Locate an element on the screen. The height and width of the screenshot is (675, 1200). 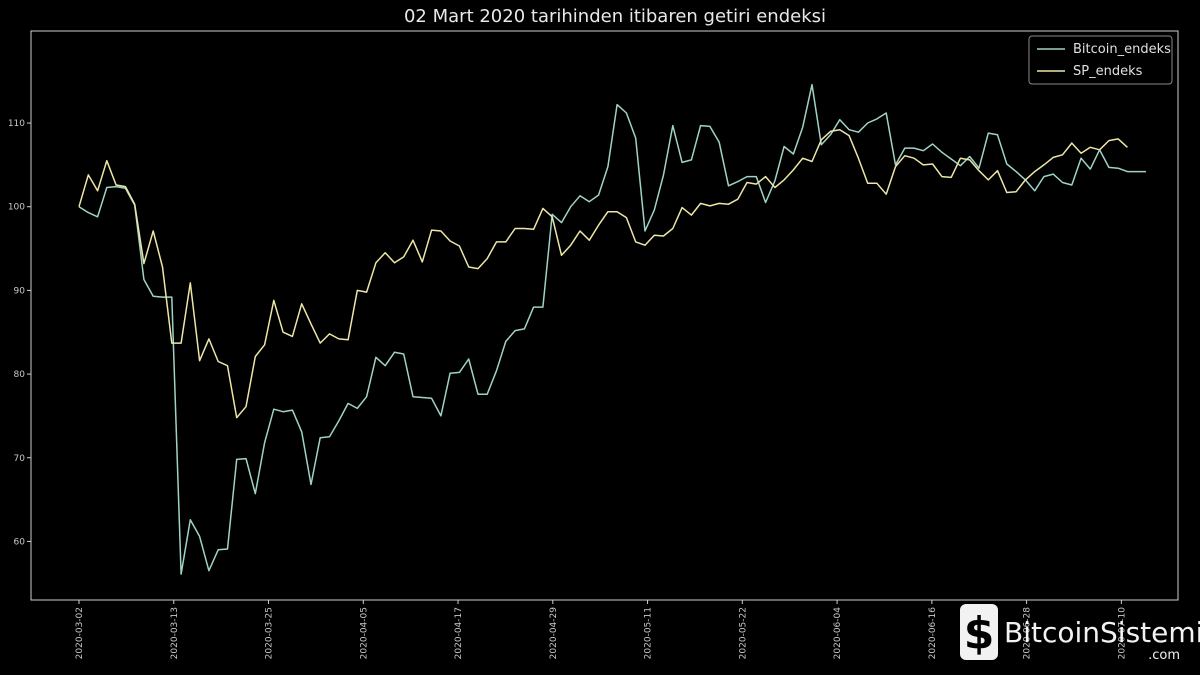
watermark-suffix: .com is located at coordinates (1164, 655).